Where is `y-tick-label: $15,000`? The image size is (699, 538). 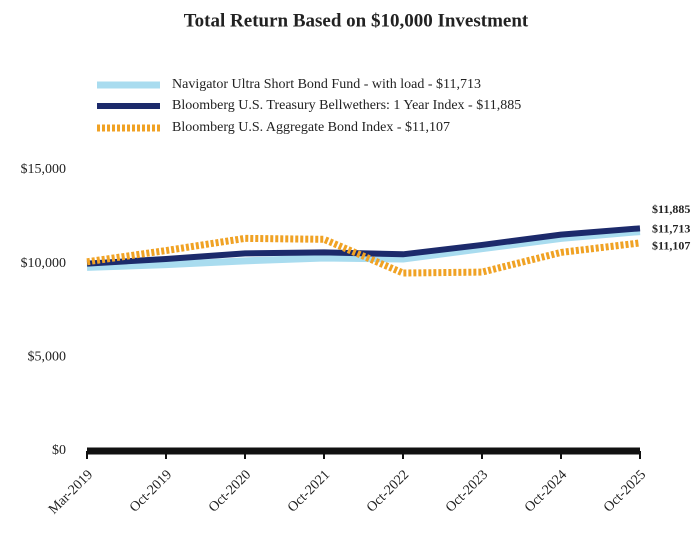 y-tick-label: $15,000 is located at coordinates (44, 169).